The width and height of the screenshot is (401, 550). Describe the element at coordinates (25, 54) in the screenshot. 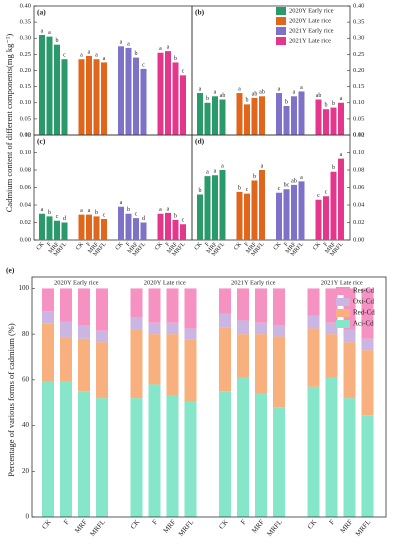

I see `y-tick-label: 0.25` at that location.